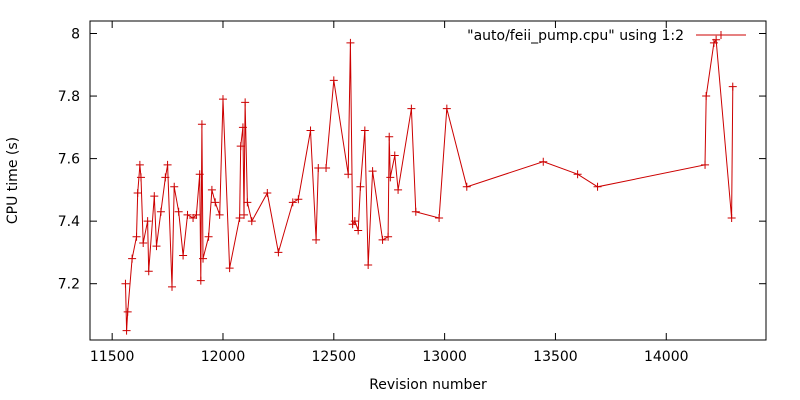 The image size is (800, 400). What do you see at coordinates (721, 35) in the screenshot?
I see `legend-point-marker` at bounding box center [721, 35].